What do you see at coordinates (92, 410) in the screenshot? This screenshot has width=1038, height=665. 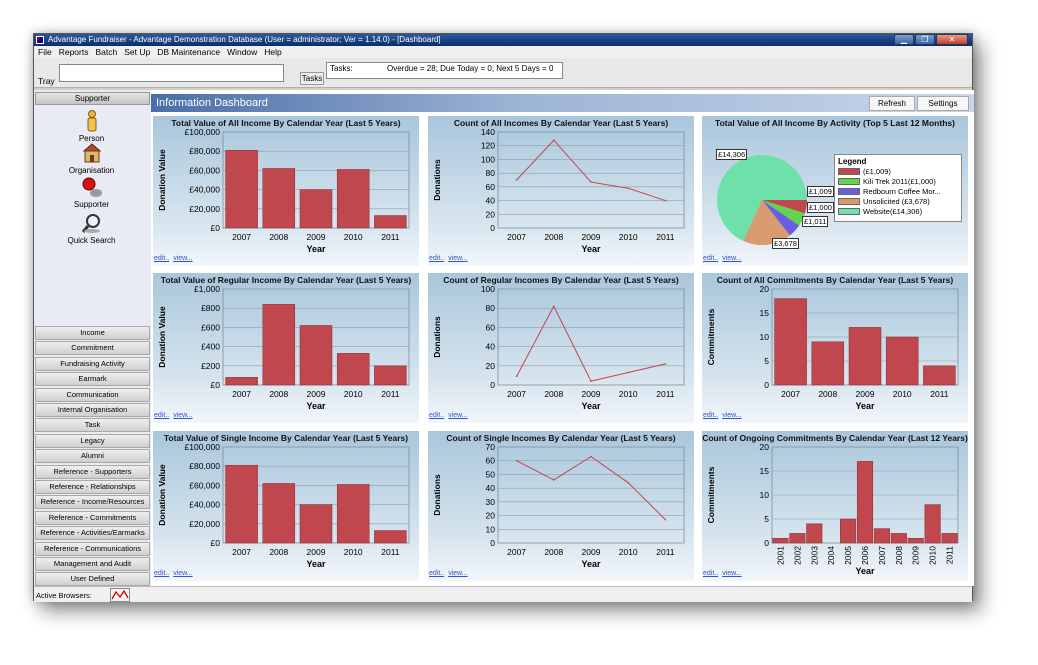 I see `sidebar-nav-internal-organisation: Internal Organisation` at bounding box center [92, 410].